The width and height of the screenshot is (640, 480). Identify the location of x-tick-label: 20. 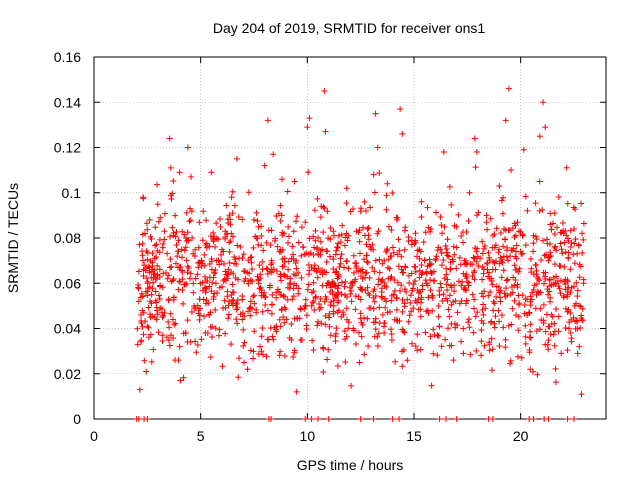
(521, 436).